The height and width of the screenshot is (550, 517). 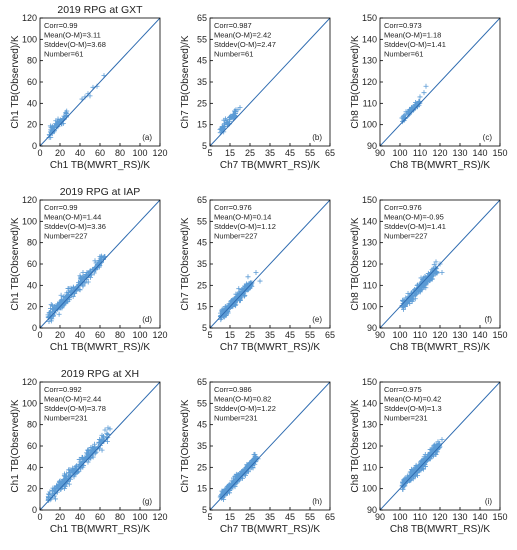 What do you see at coordinates (420, 517) in the screenshot?
I see `x-tick-label: 110` at bounding box center [420, 517].